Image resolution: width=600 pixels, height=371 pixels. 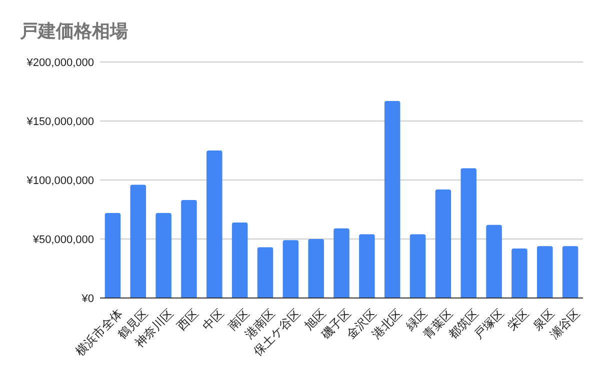 What do you see at coordinates (87, 299) in the screenshot?
I see `y-tick-label: ¥0` at bounding box center [87, 299].